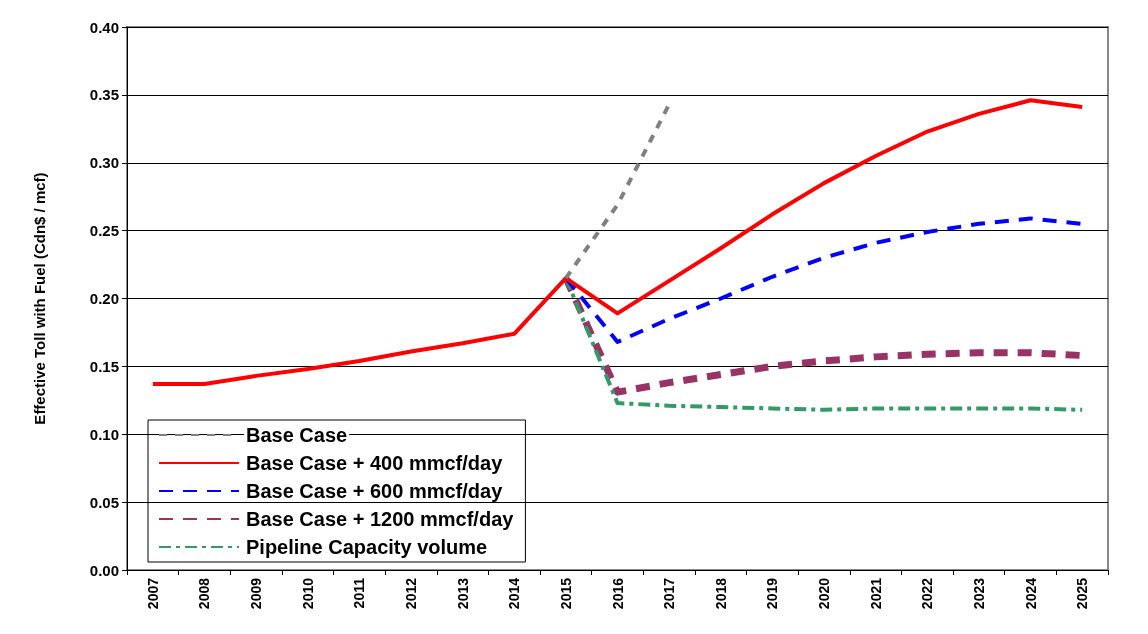  What do you see at coordinates (104, 27) in the screenshot?
I see `y-tick-label: 0.40` at bounding box center [104, 27].